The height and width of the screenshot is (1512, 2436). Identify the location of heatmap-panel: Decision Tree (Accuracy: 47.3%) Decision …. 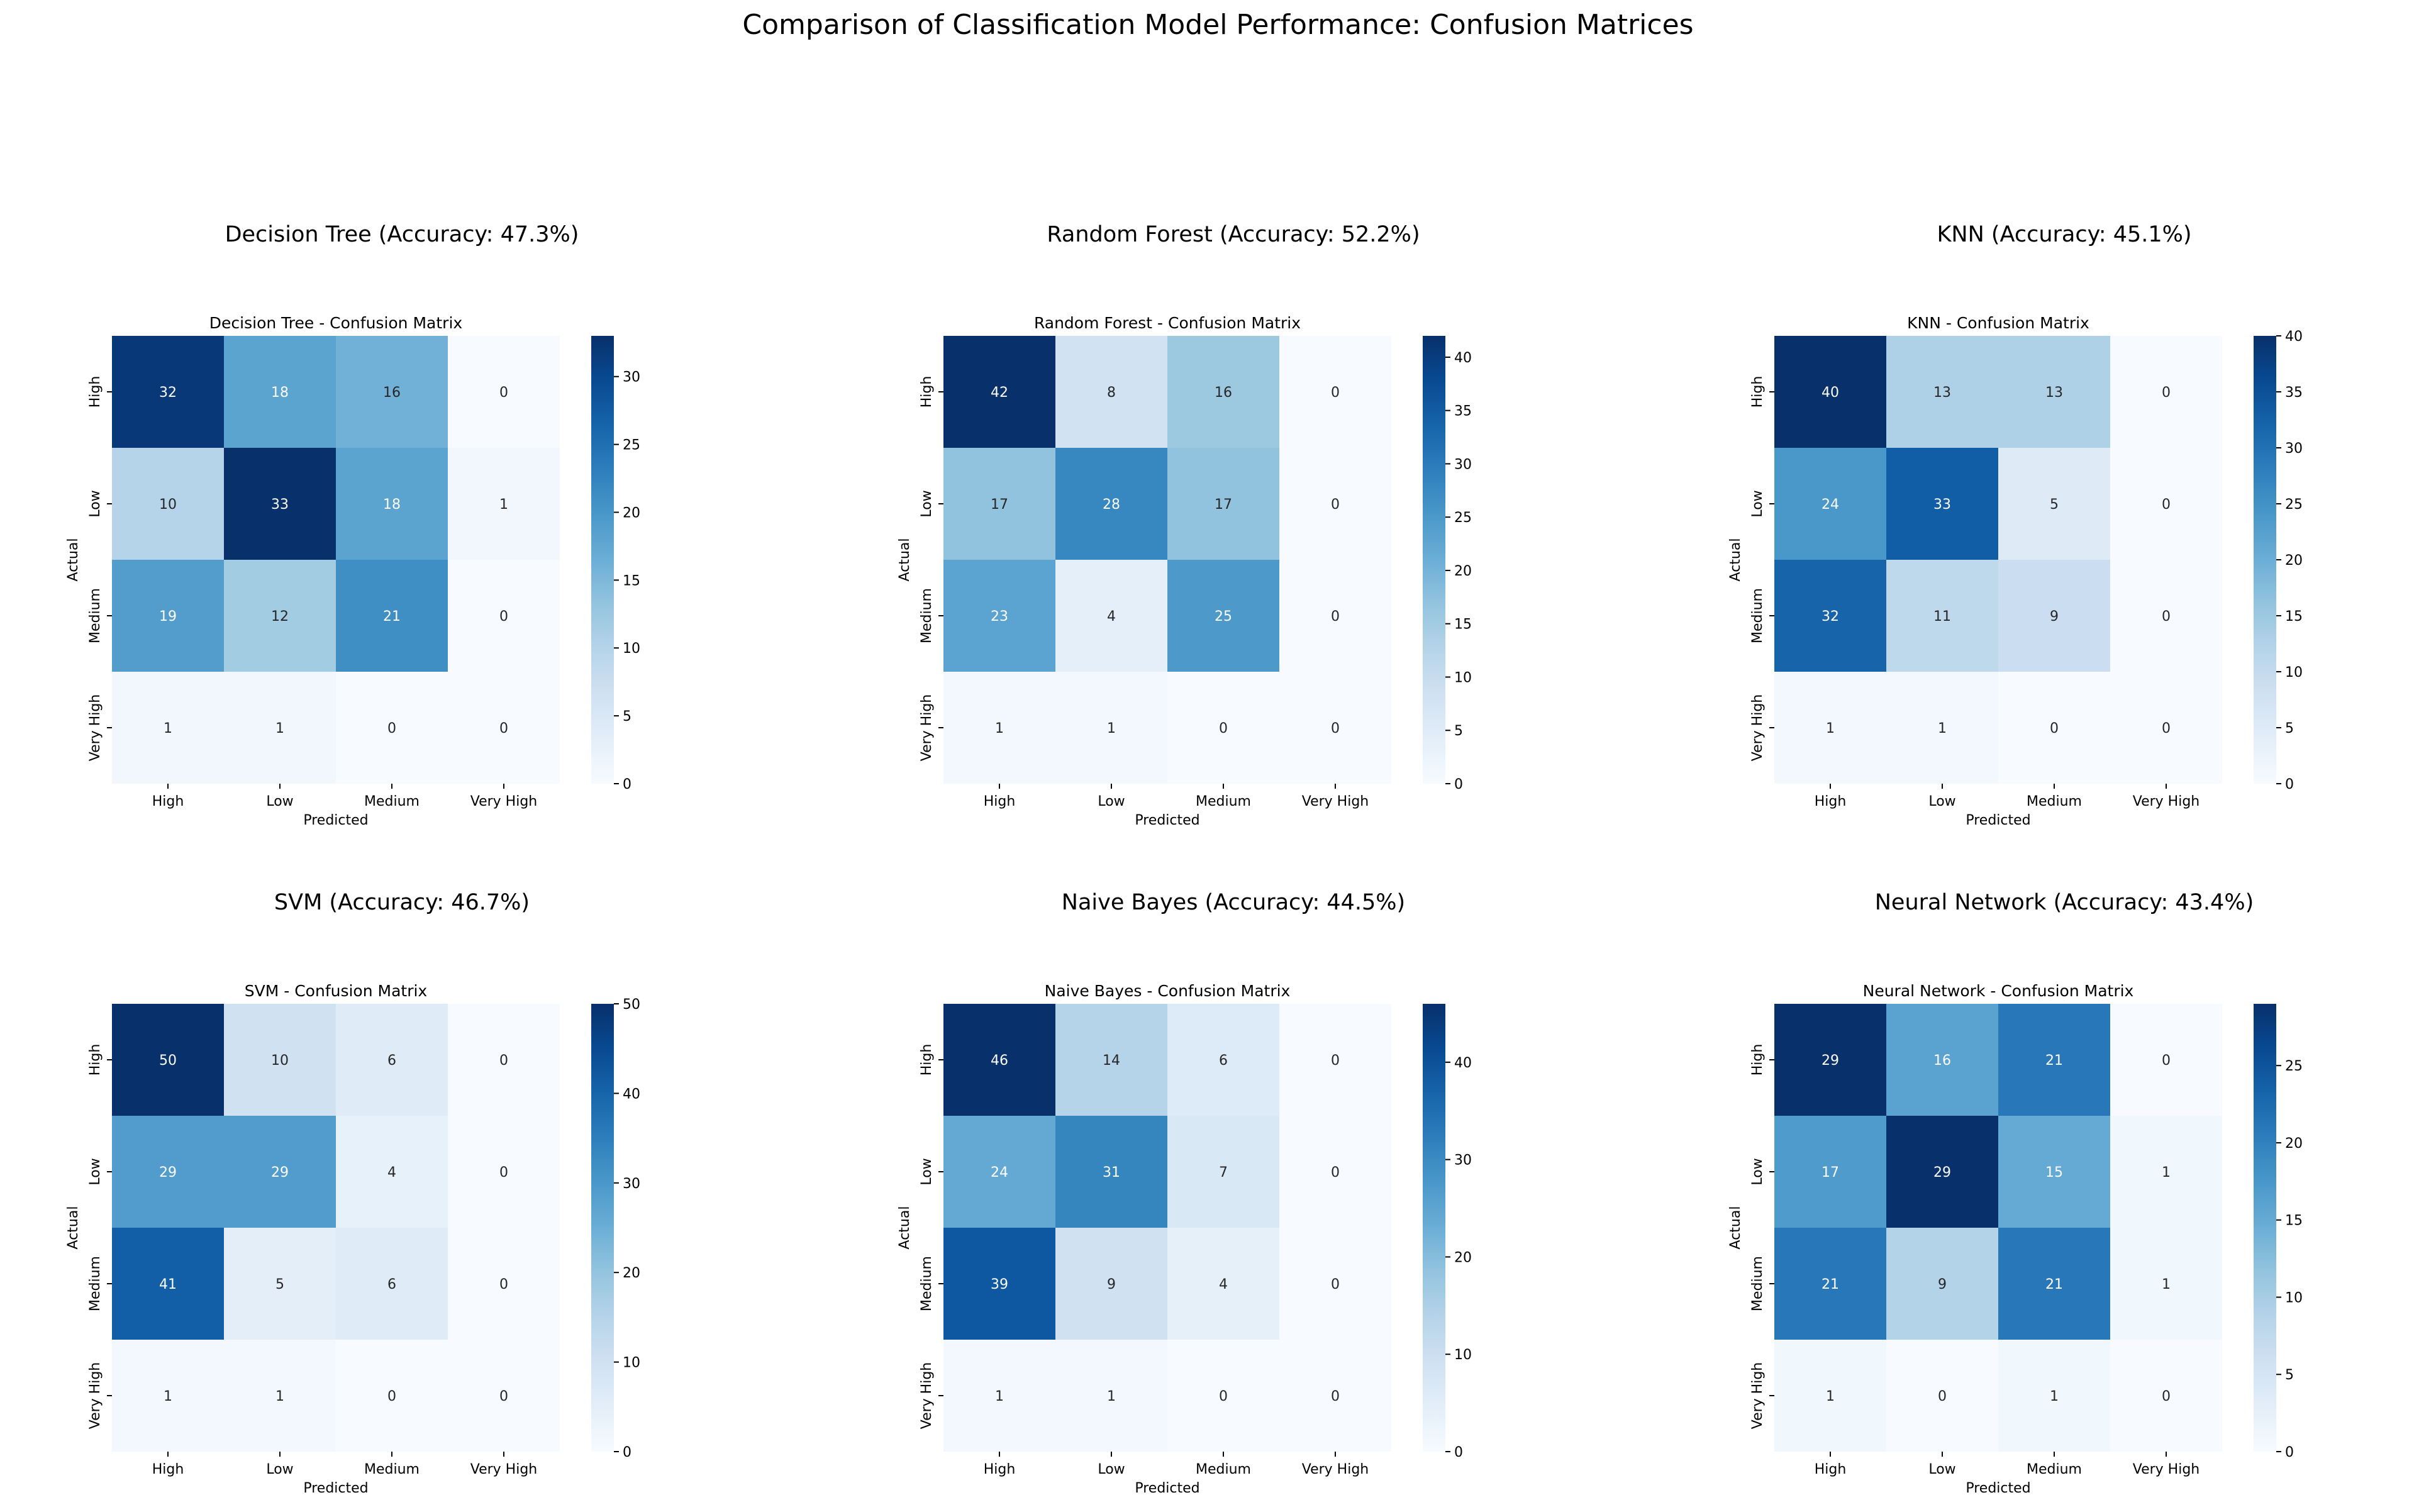
(353, 525).